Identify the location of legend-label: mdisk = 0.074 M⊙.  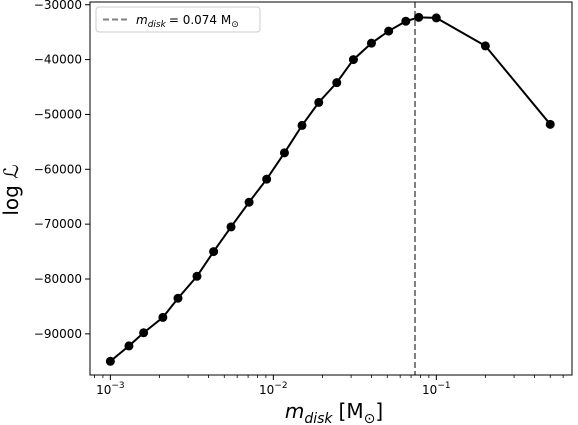
(187, 21).